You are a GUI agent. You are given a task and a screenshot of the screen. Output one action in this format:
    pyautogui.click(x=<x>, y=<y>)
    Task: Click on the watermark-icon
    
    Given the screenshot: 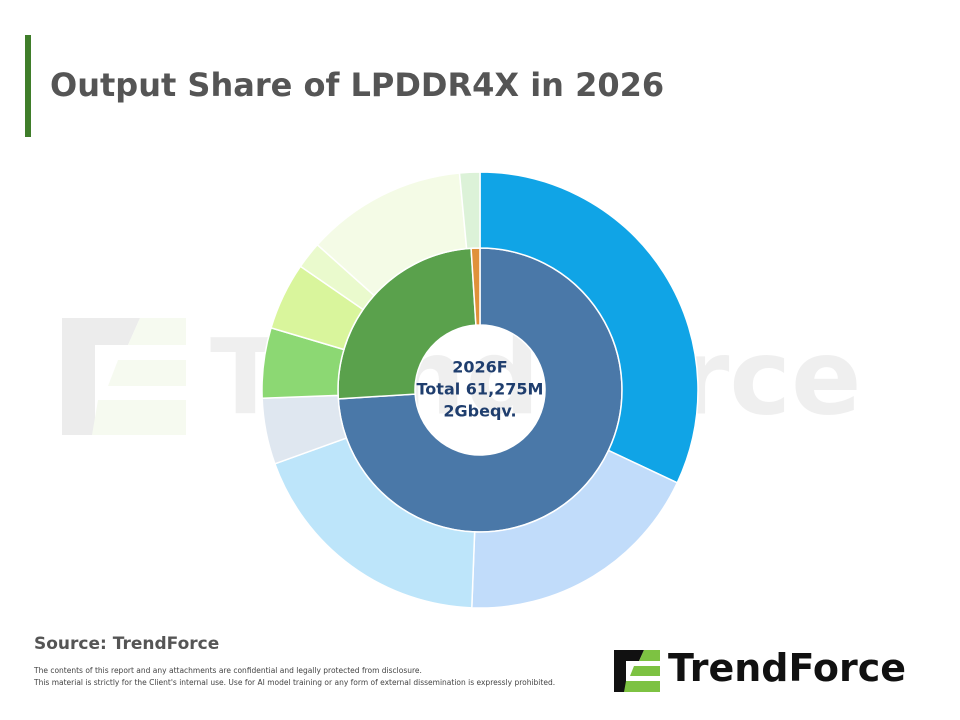 What is the action you would take?
    pyautogui.click(x=124, y=376)
    